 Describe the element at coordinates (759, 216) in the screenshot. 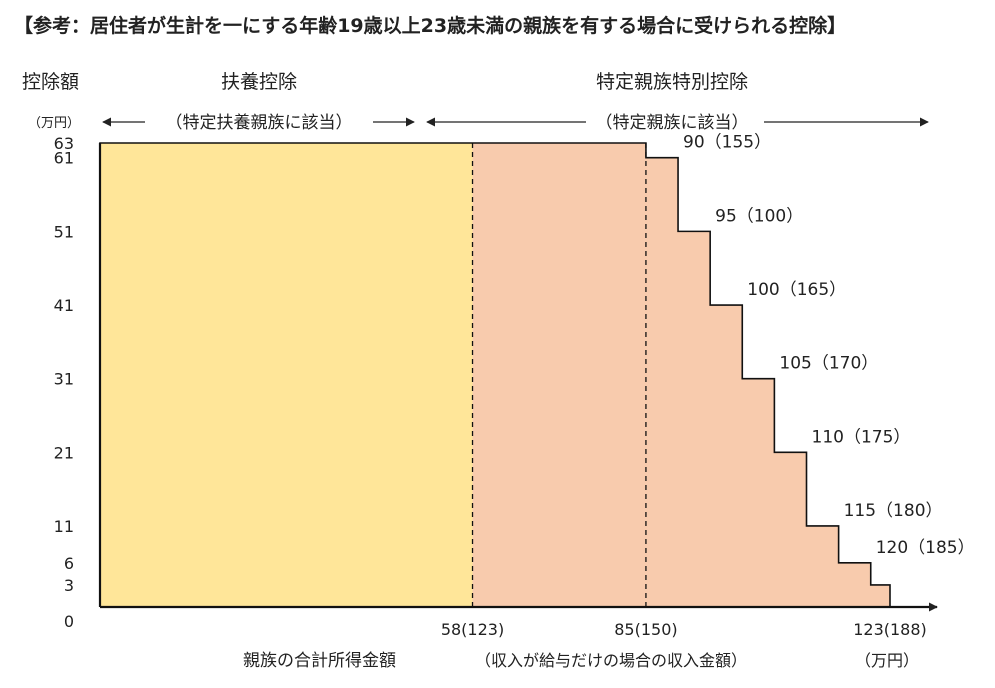

I see `step-label-1: 95（100）` at that location.